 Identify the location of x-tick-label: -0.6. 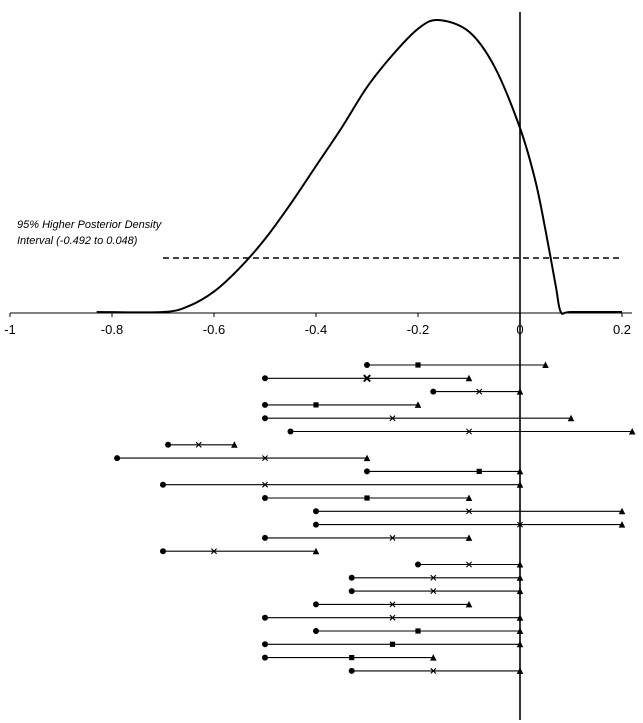
(214, 329).